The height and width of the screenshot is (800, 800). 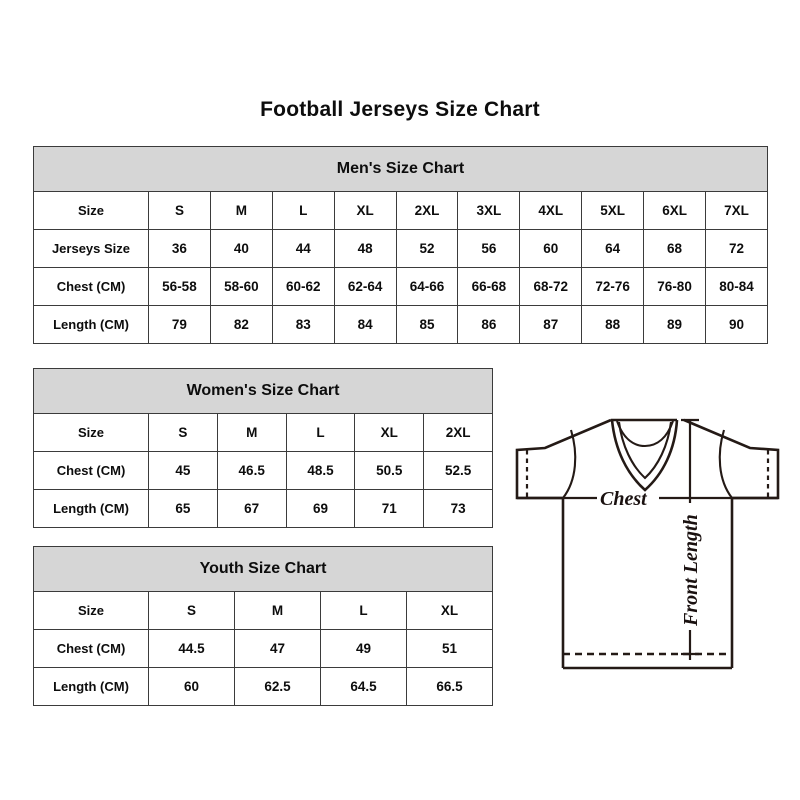 I want to click on cell: 85, so click(x=427, y=324).